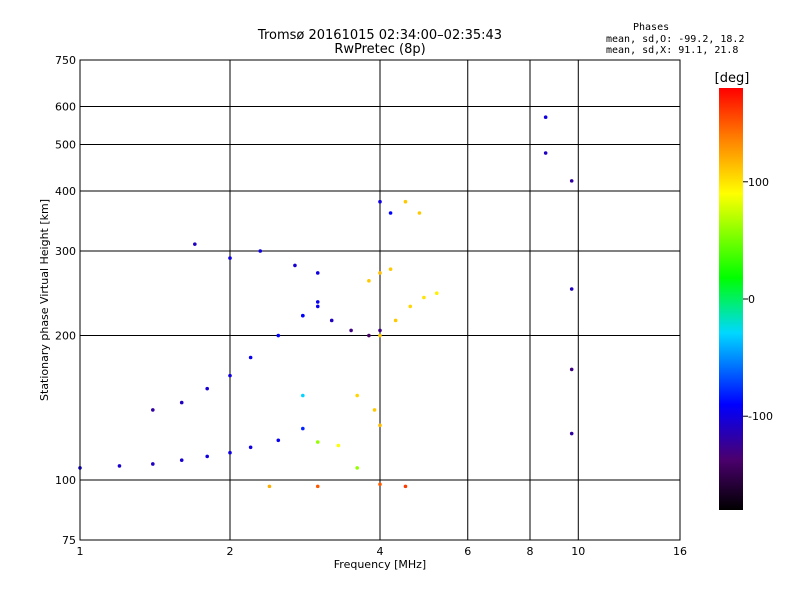 This screenshot has height=600, width=800. I want to click on y-tick-label-75: 75, so click(69, 540).